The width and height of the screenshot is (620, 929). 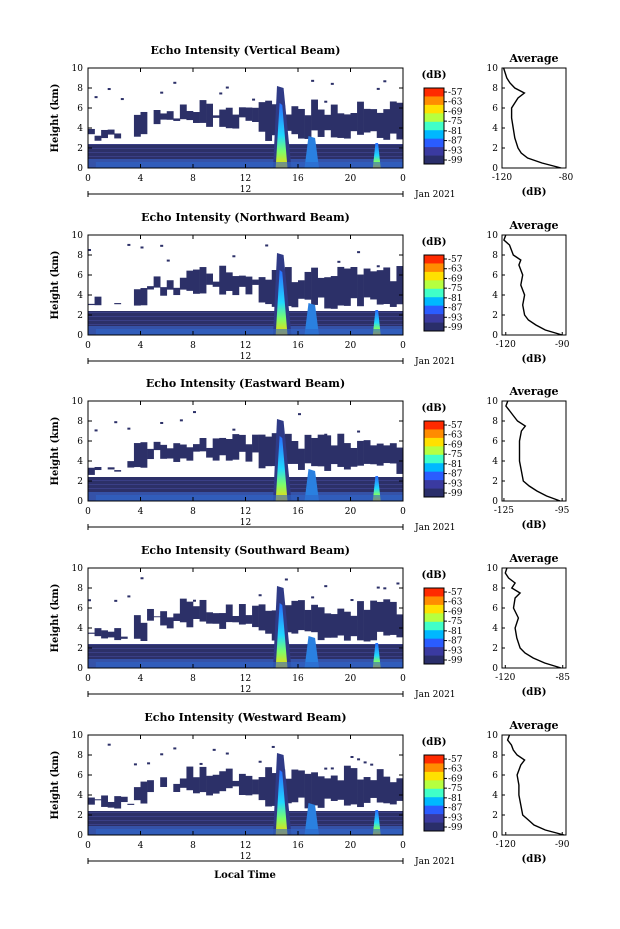 What do you see at coordinates (455, 270) in the screenshot?
I see `colorbar-tick-label: -63` at bounding box center [455, 270].